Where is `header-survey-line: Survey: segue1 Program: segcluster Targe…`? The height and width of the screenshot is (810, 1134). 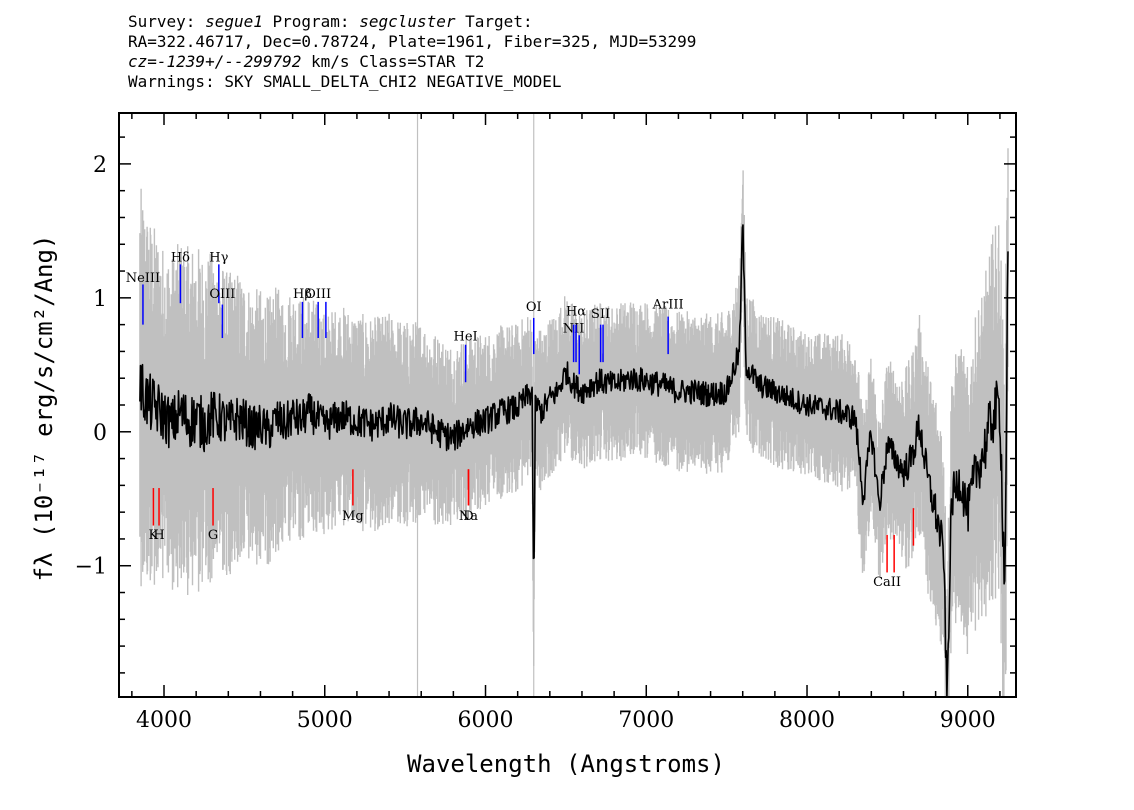 header-survey-line: Survey: segue1 Program: segcluster Targe… is located at coordinates (412, 22).